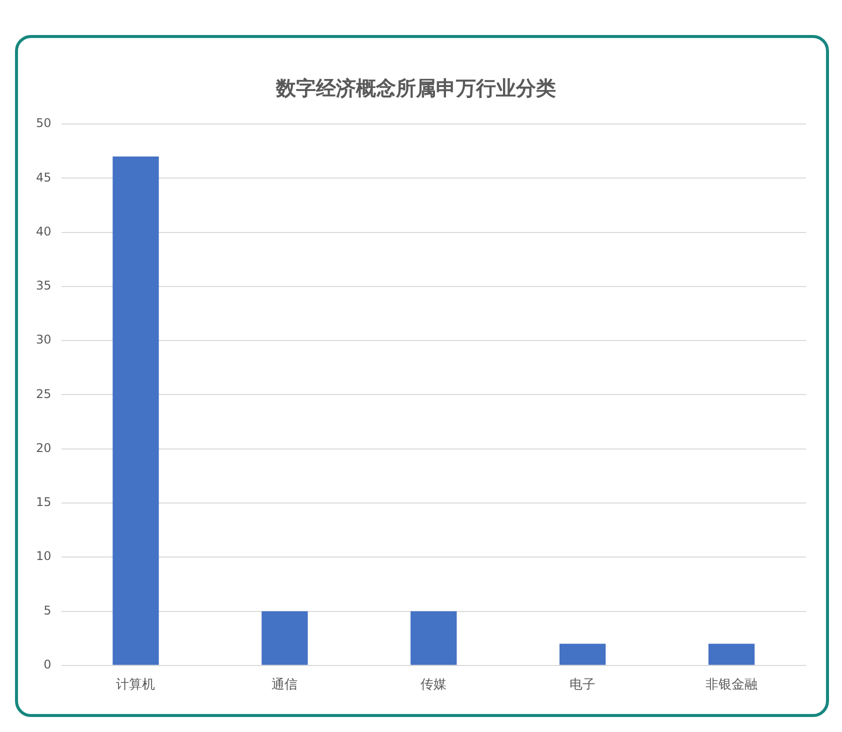 The height and width of the screenshot is (732, 842). What do you see at coordinates (44, 339) in the screenshot?
I see `y-tick-label: 30` at bounding box center [44, 339].